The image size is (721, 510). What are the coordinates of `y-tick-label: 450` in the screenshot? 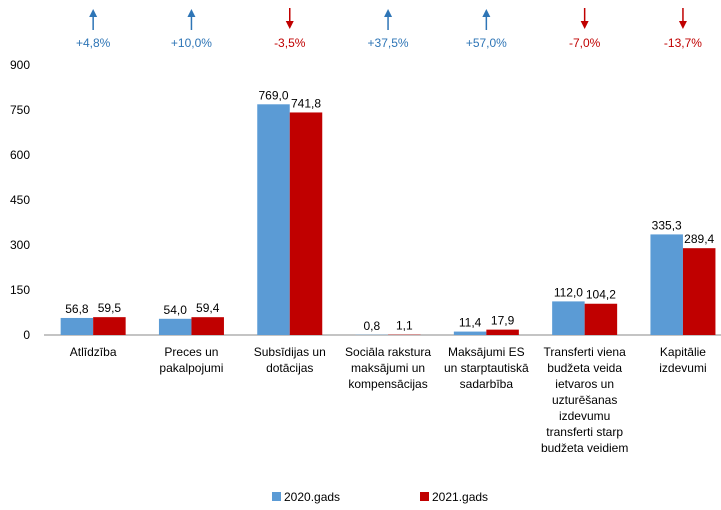 It's located at (20, 200).